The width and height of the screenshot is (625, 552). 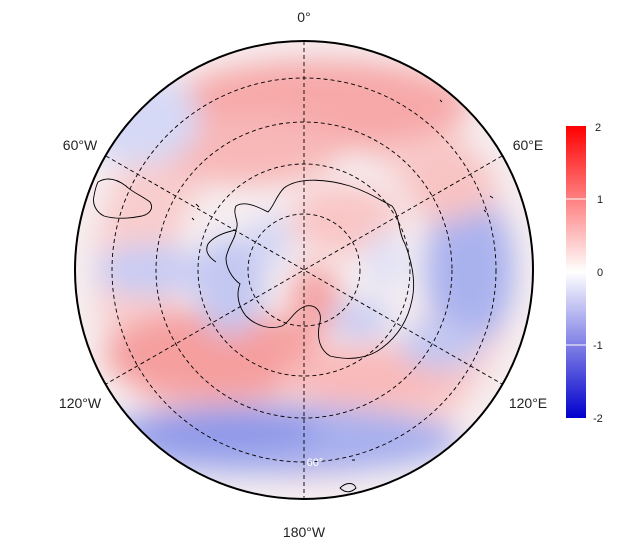 What do you see at coordinates (598, 128) in the screenshot?
I see `colorbar-tick-2: 2` at bounding box center [598, 128].